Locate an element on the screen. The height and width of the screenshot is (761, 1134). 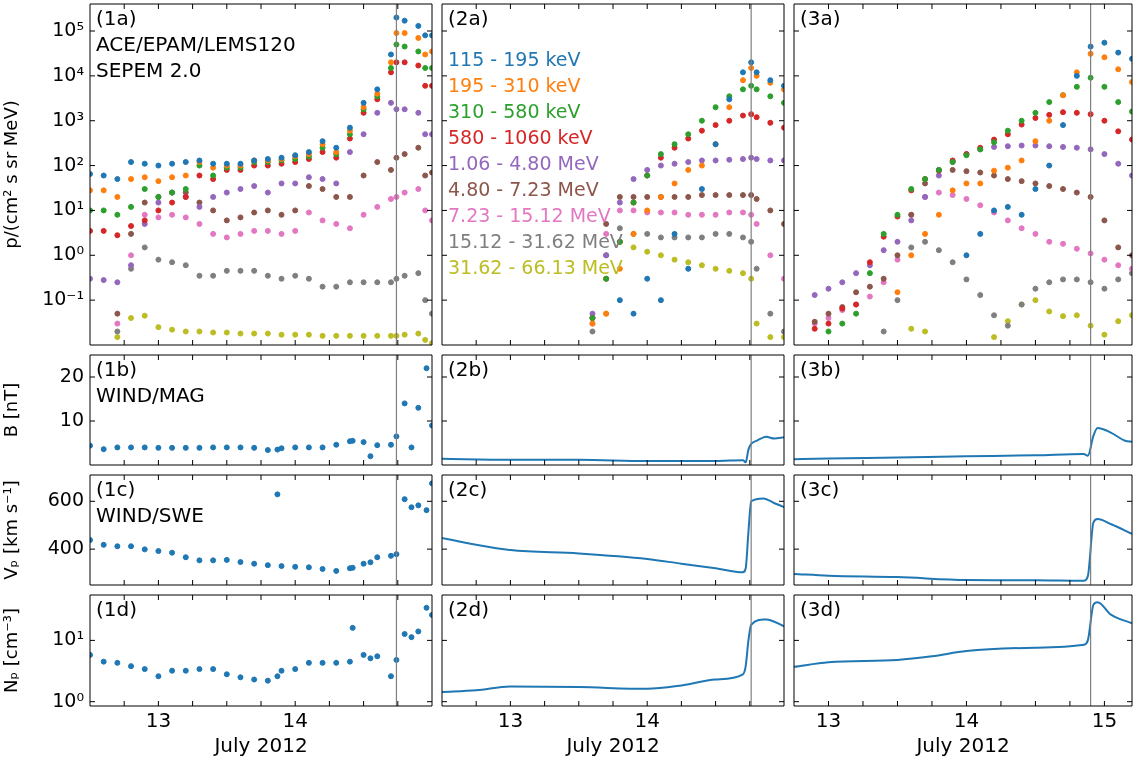
y-tick-label: 10⁵ is located at coordinates (68, 28).